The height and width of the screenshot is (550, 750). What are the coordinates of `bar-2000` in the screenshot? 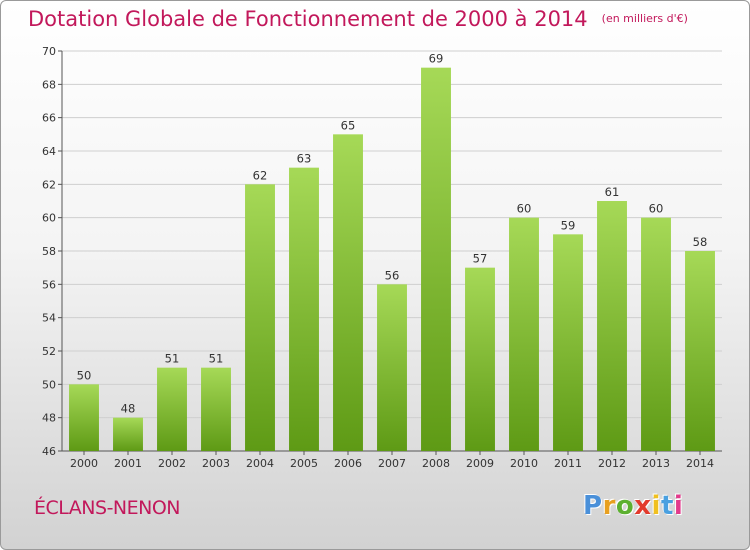 It's located at (84, 417).